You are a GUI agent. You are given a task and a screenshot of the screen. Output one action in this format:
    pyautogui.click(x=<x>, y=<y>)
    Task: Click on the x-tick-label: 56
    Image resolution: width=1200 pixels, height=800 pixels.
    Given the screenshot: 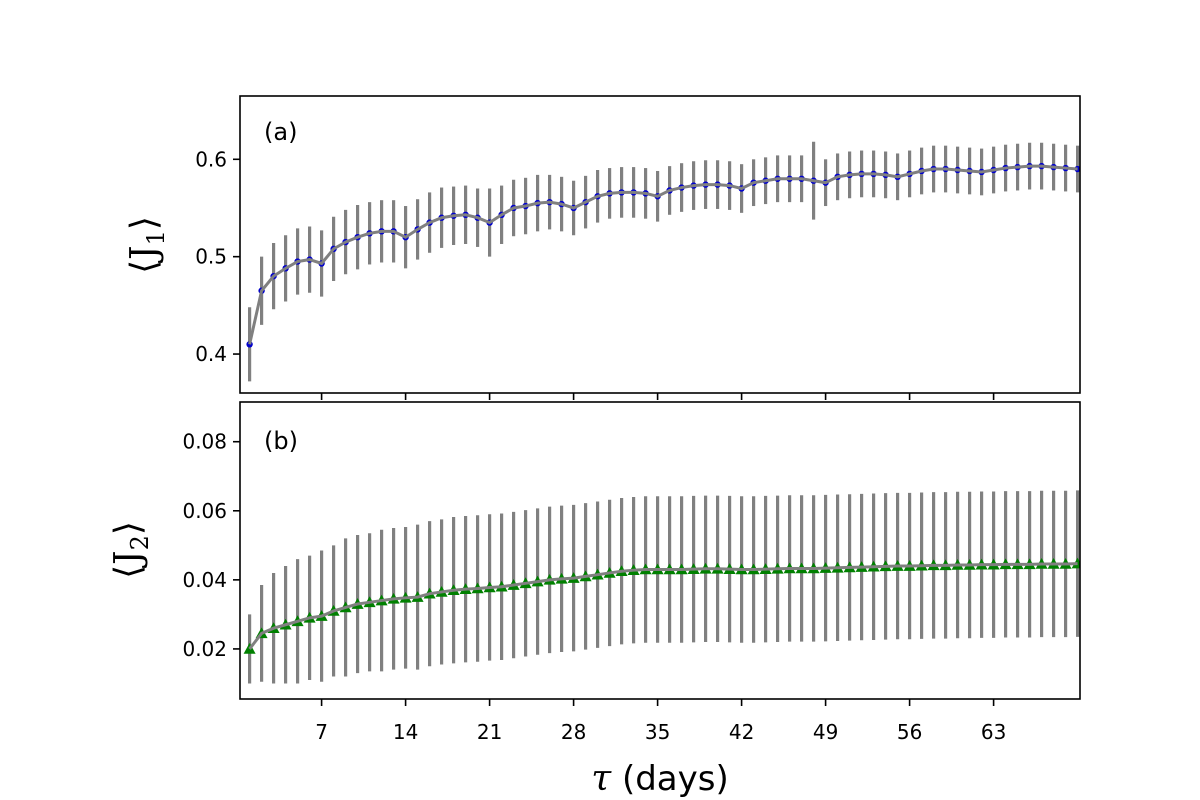 What is the action you would take?
    pyautogui.click(x=909, y=732)
    